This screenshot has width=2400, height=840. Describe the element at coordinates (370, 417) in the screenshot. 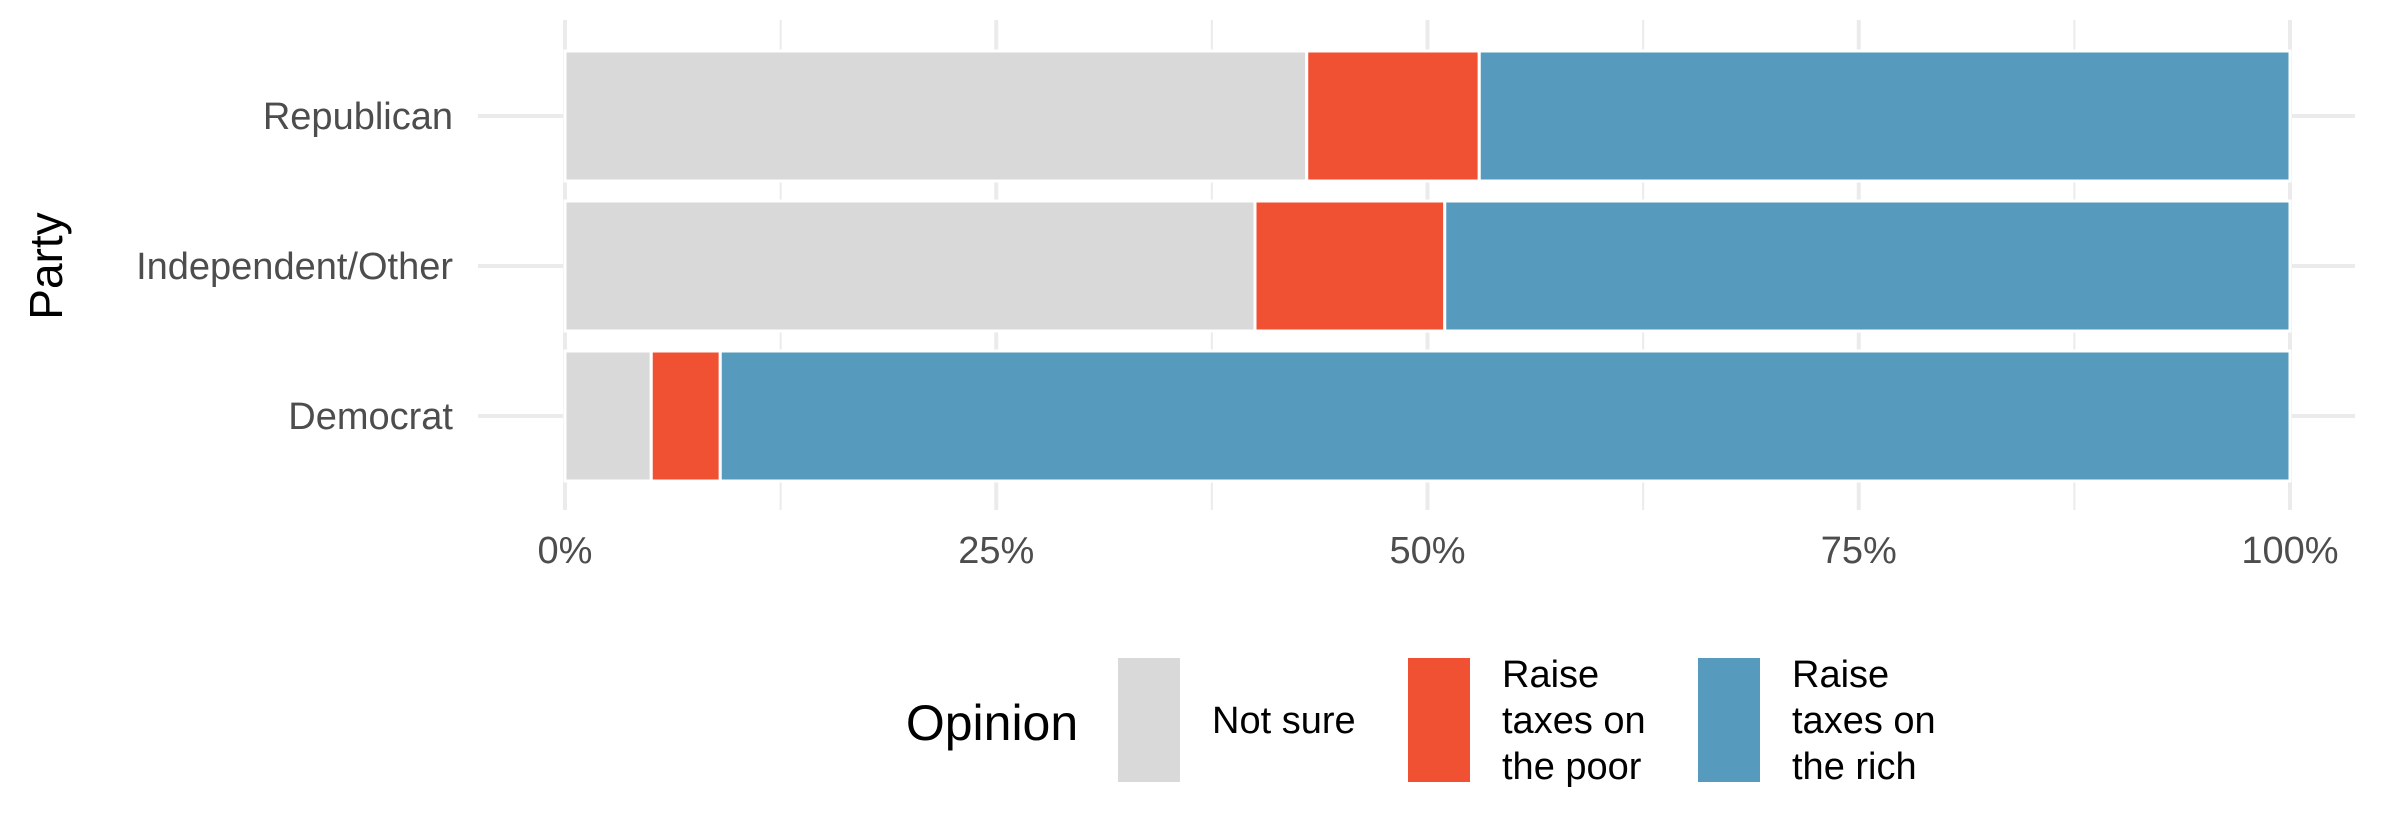

I see `y-tick-label: Democrat` at that location.